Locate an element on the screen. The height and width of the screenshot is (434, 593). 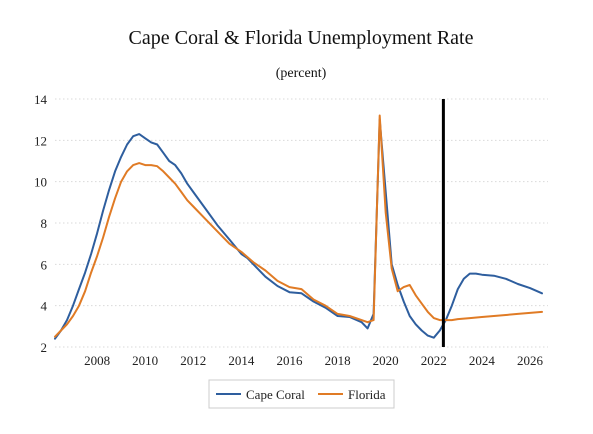
x-tick-label: 2018 is located at coordinates (338, 360).